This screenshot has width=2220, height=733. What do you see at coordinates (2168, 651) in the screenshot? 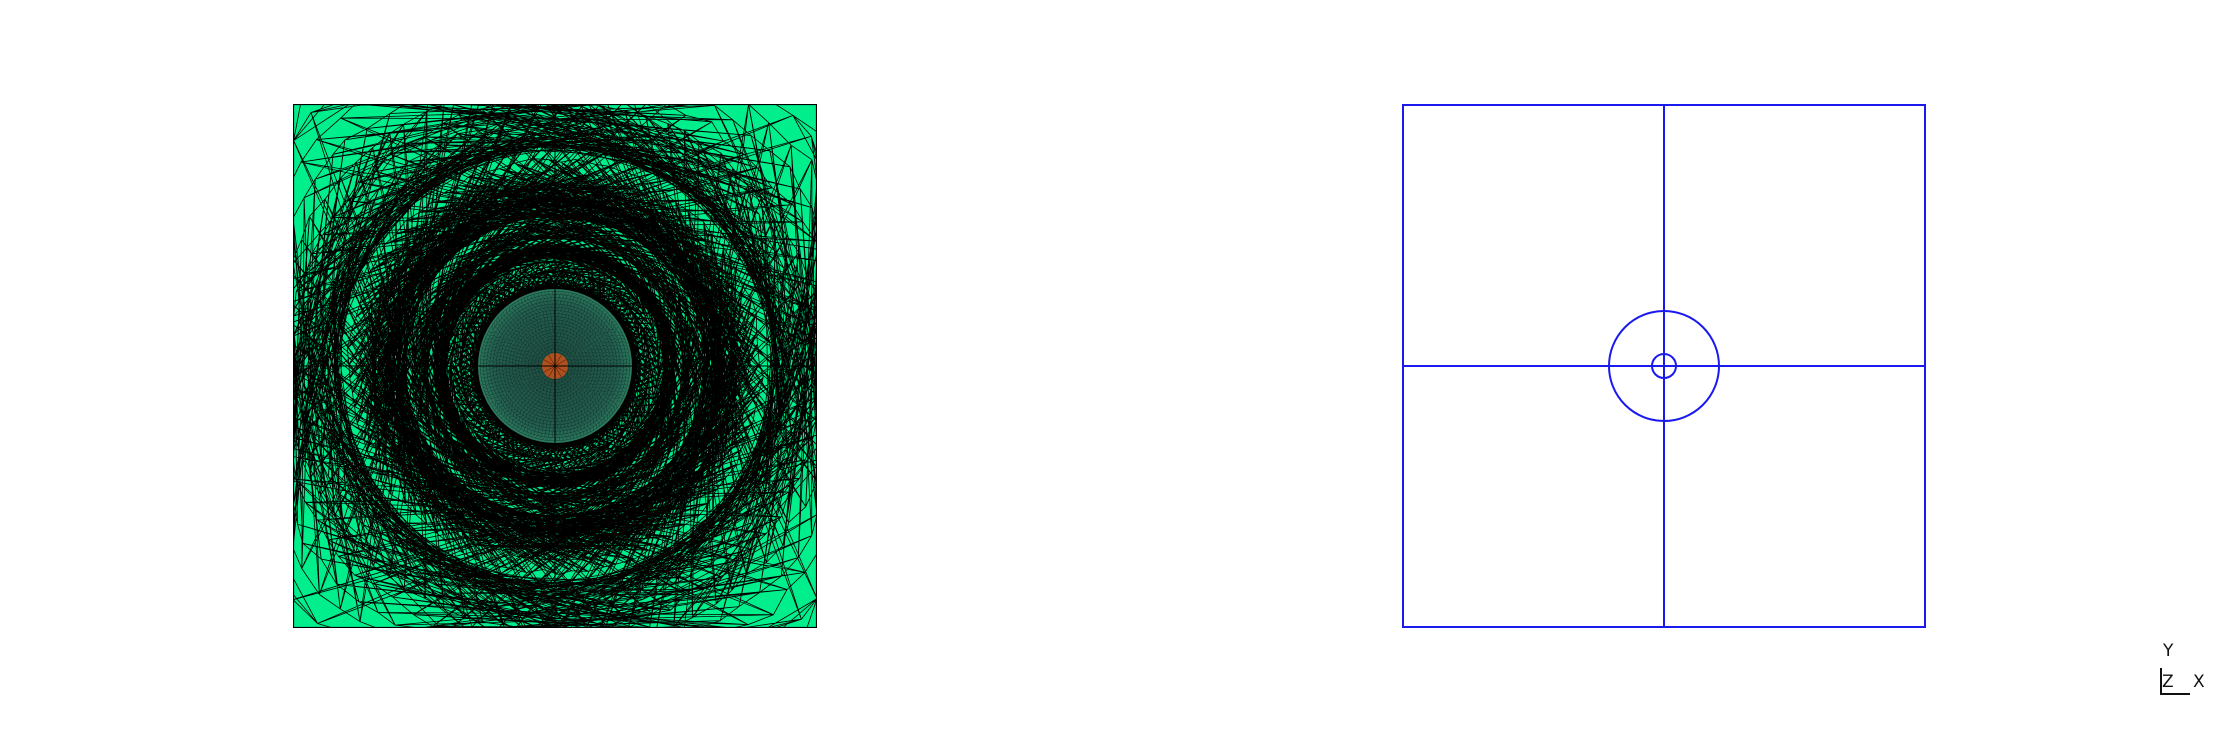
I see `axis-y-label: Y` at bounding box center [2168, 651].